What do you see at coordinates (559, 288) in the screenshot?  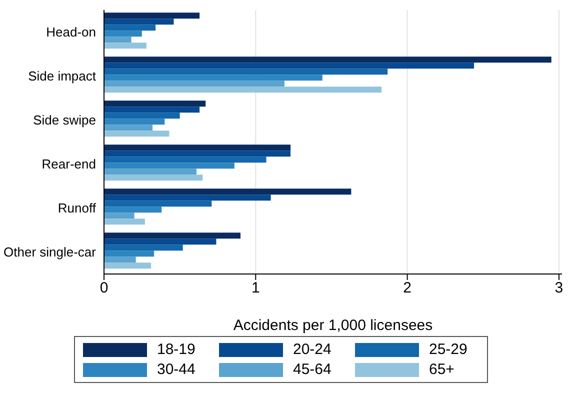 I see `x-tick-label: 3` at bounding box center [559, 288].